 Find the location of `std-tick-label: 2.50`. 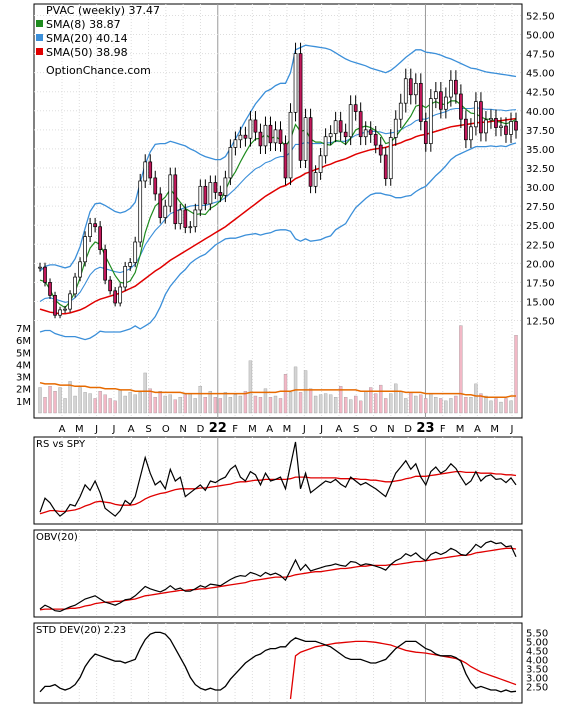

std-tick-label: 2.50 is located at coordinates (537, 687).